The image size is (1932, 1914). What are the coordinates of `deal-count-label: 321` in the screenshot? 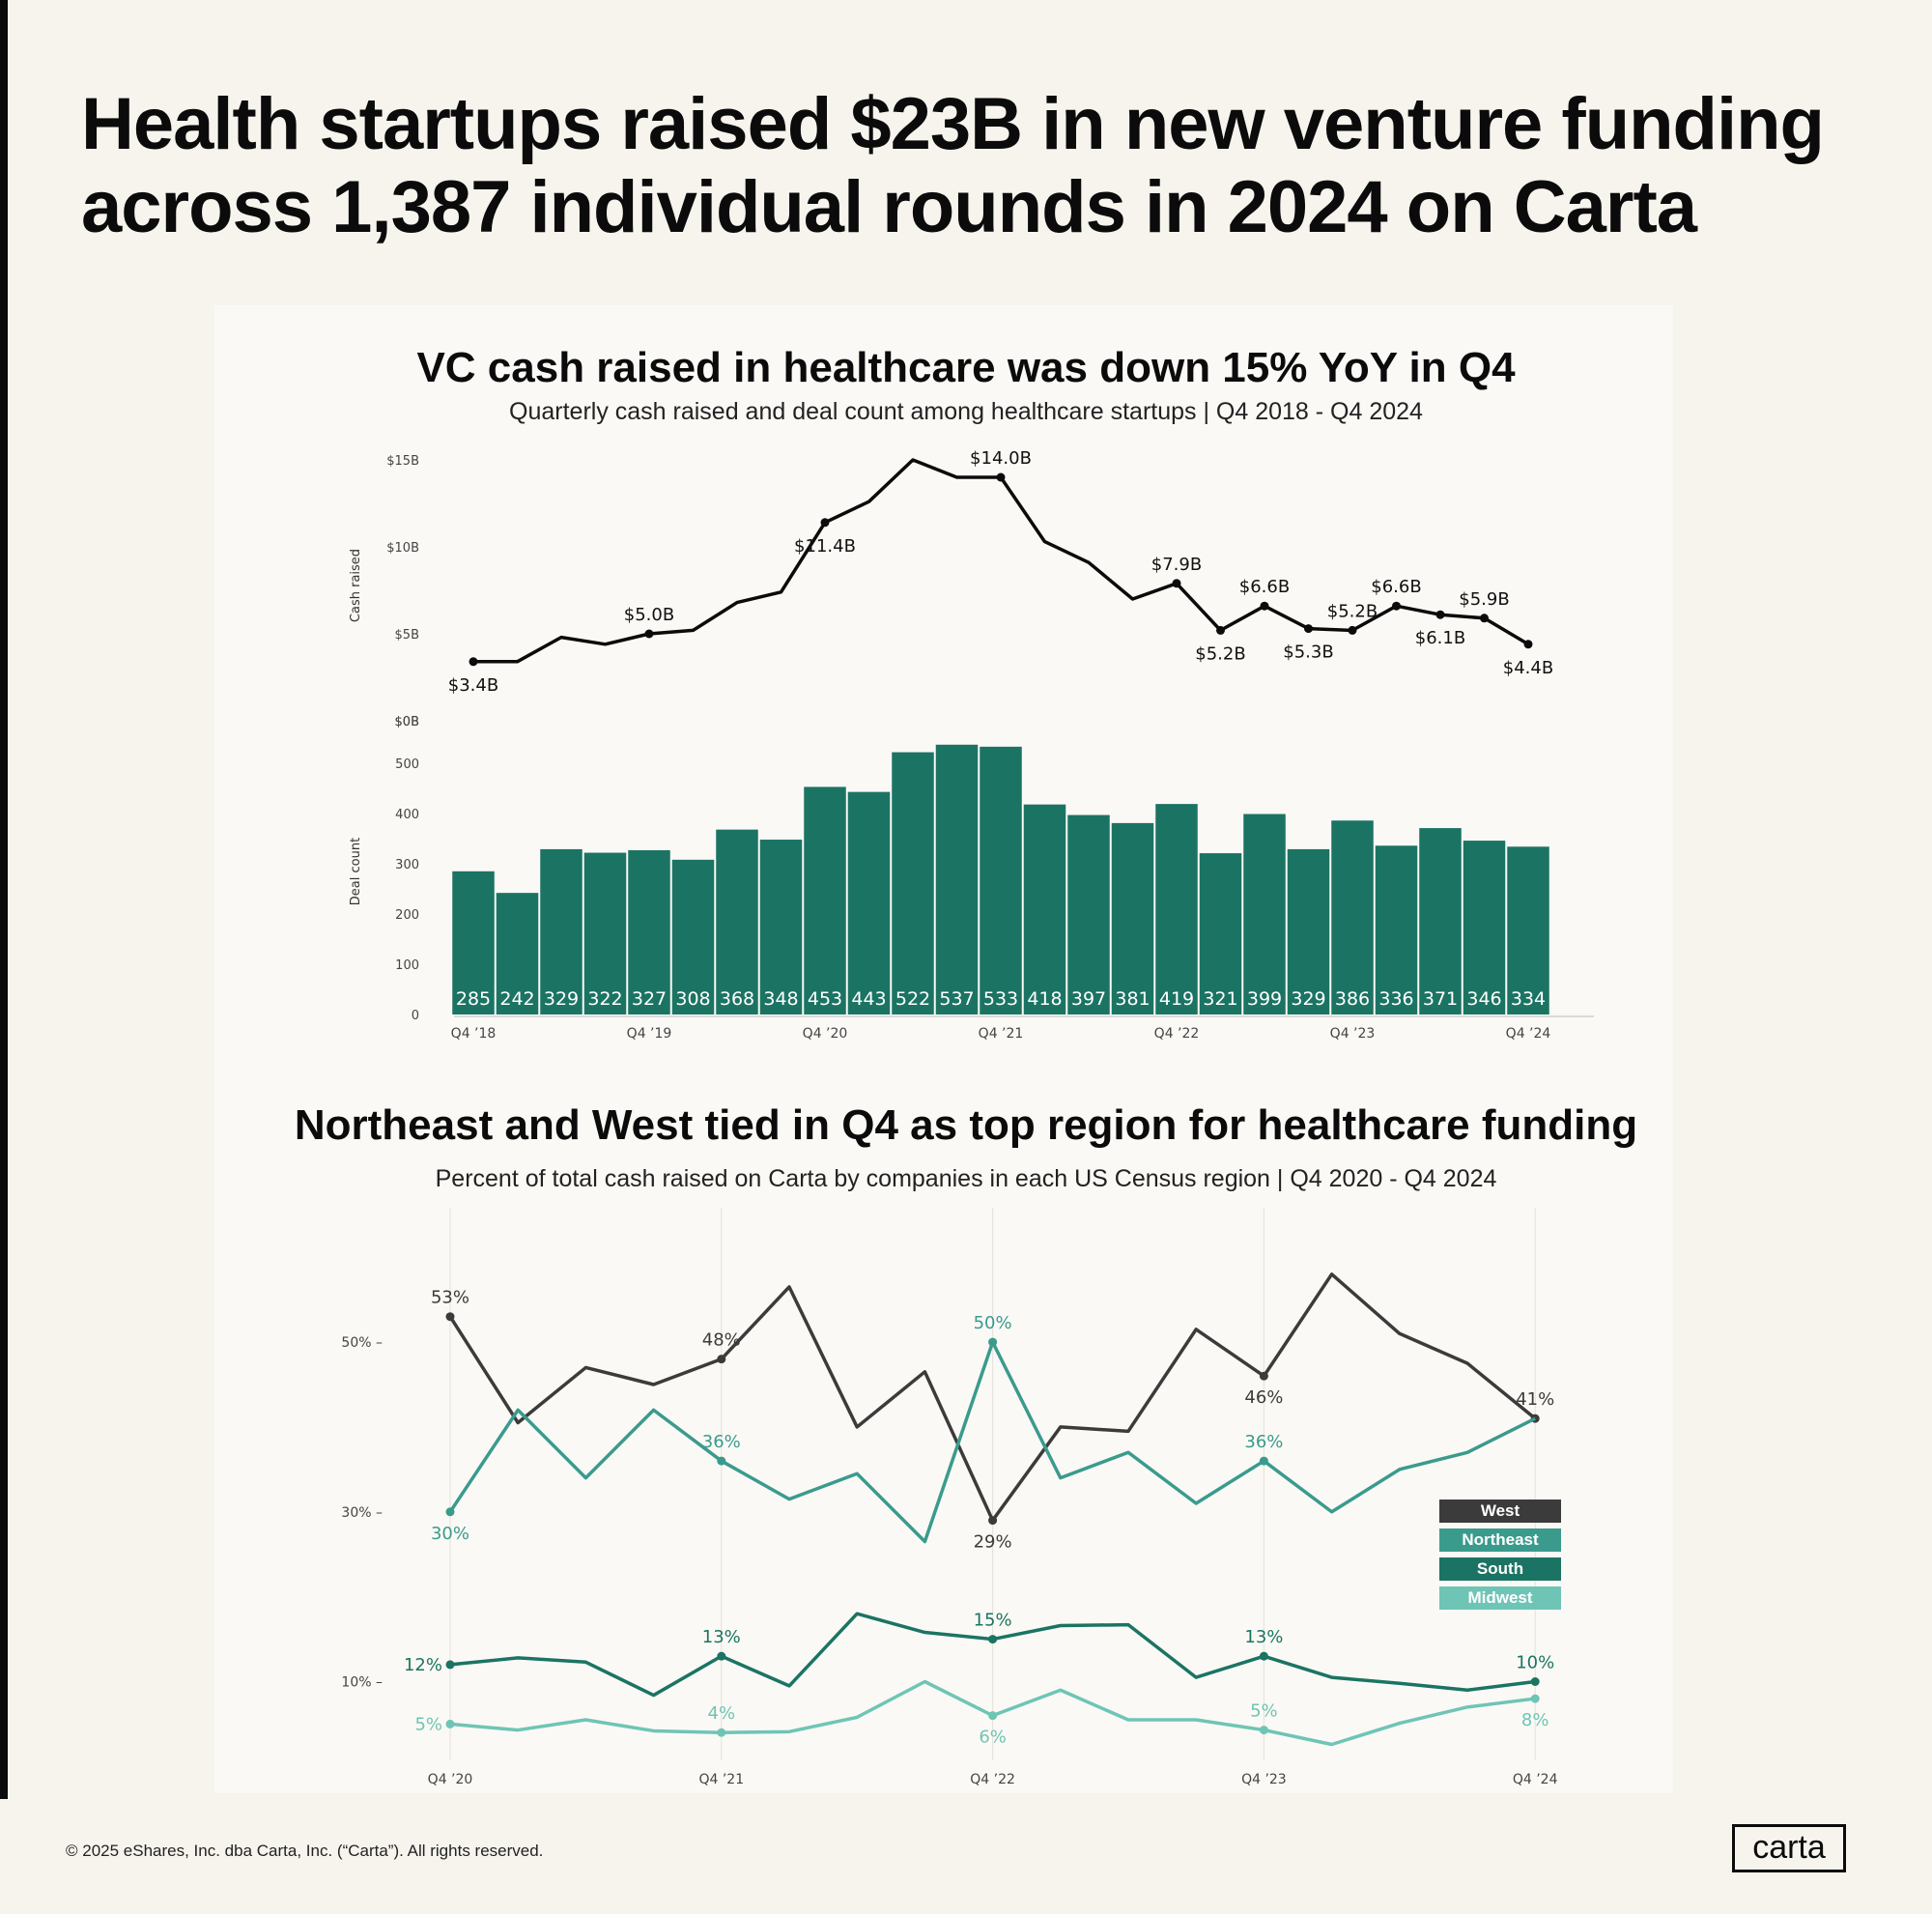 It's located at (1220, 999).